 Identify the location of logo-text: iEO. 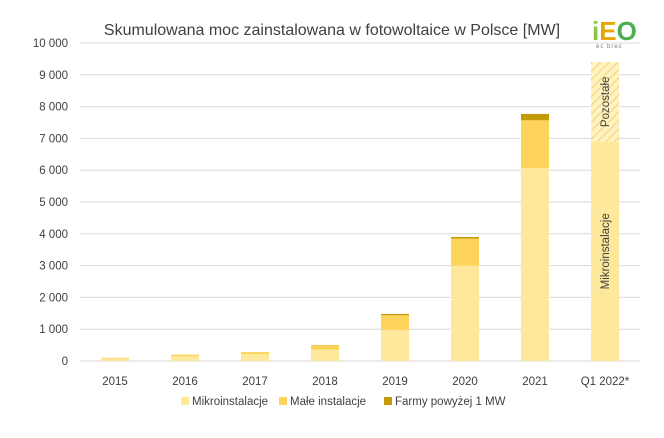
(614, 31).